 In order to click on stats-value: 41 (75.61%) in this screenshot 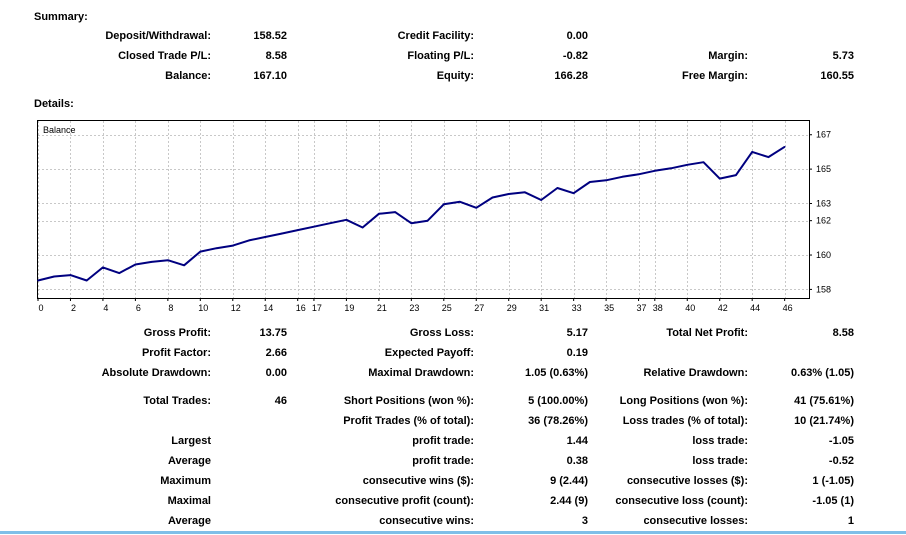, I will do `click(824, 401)`.